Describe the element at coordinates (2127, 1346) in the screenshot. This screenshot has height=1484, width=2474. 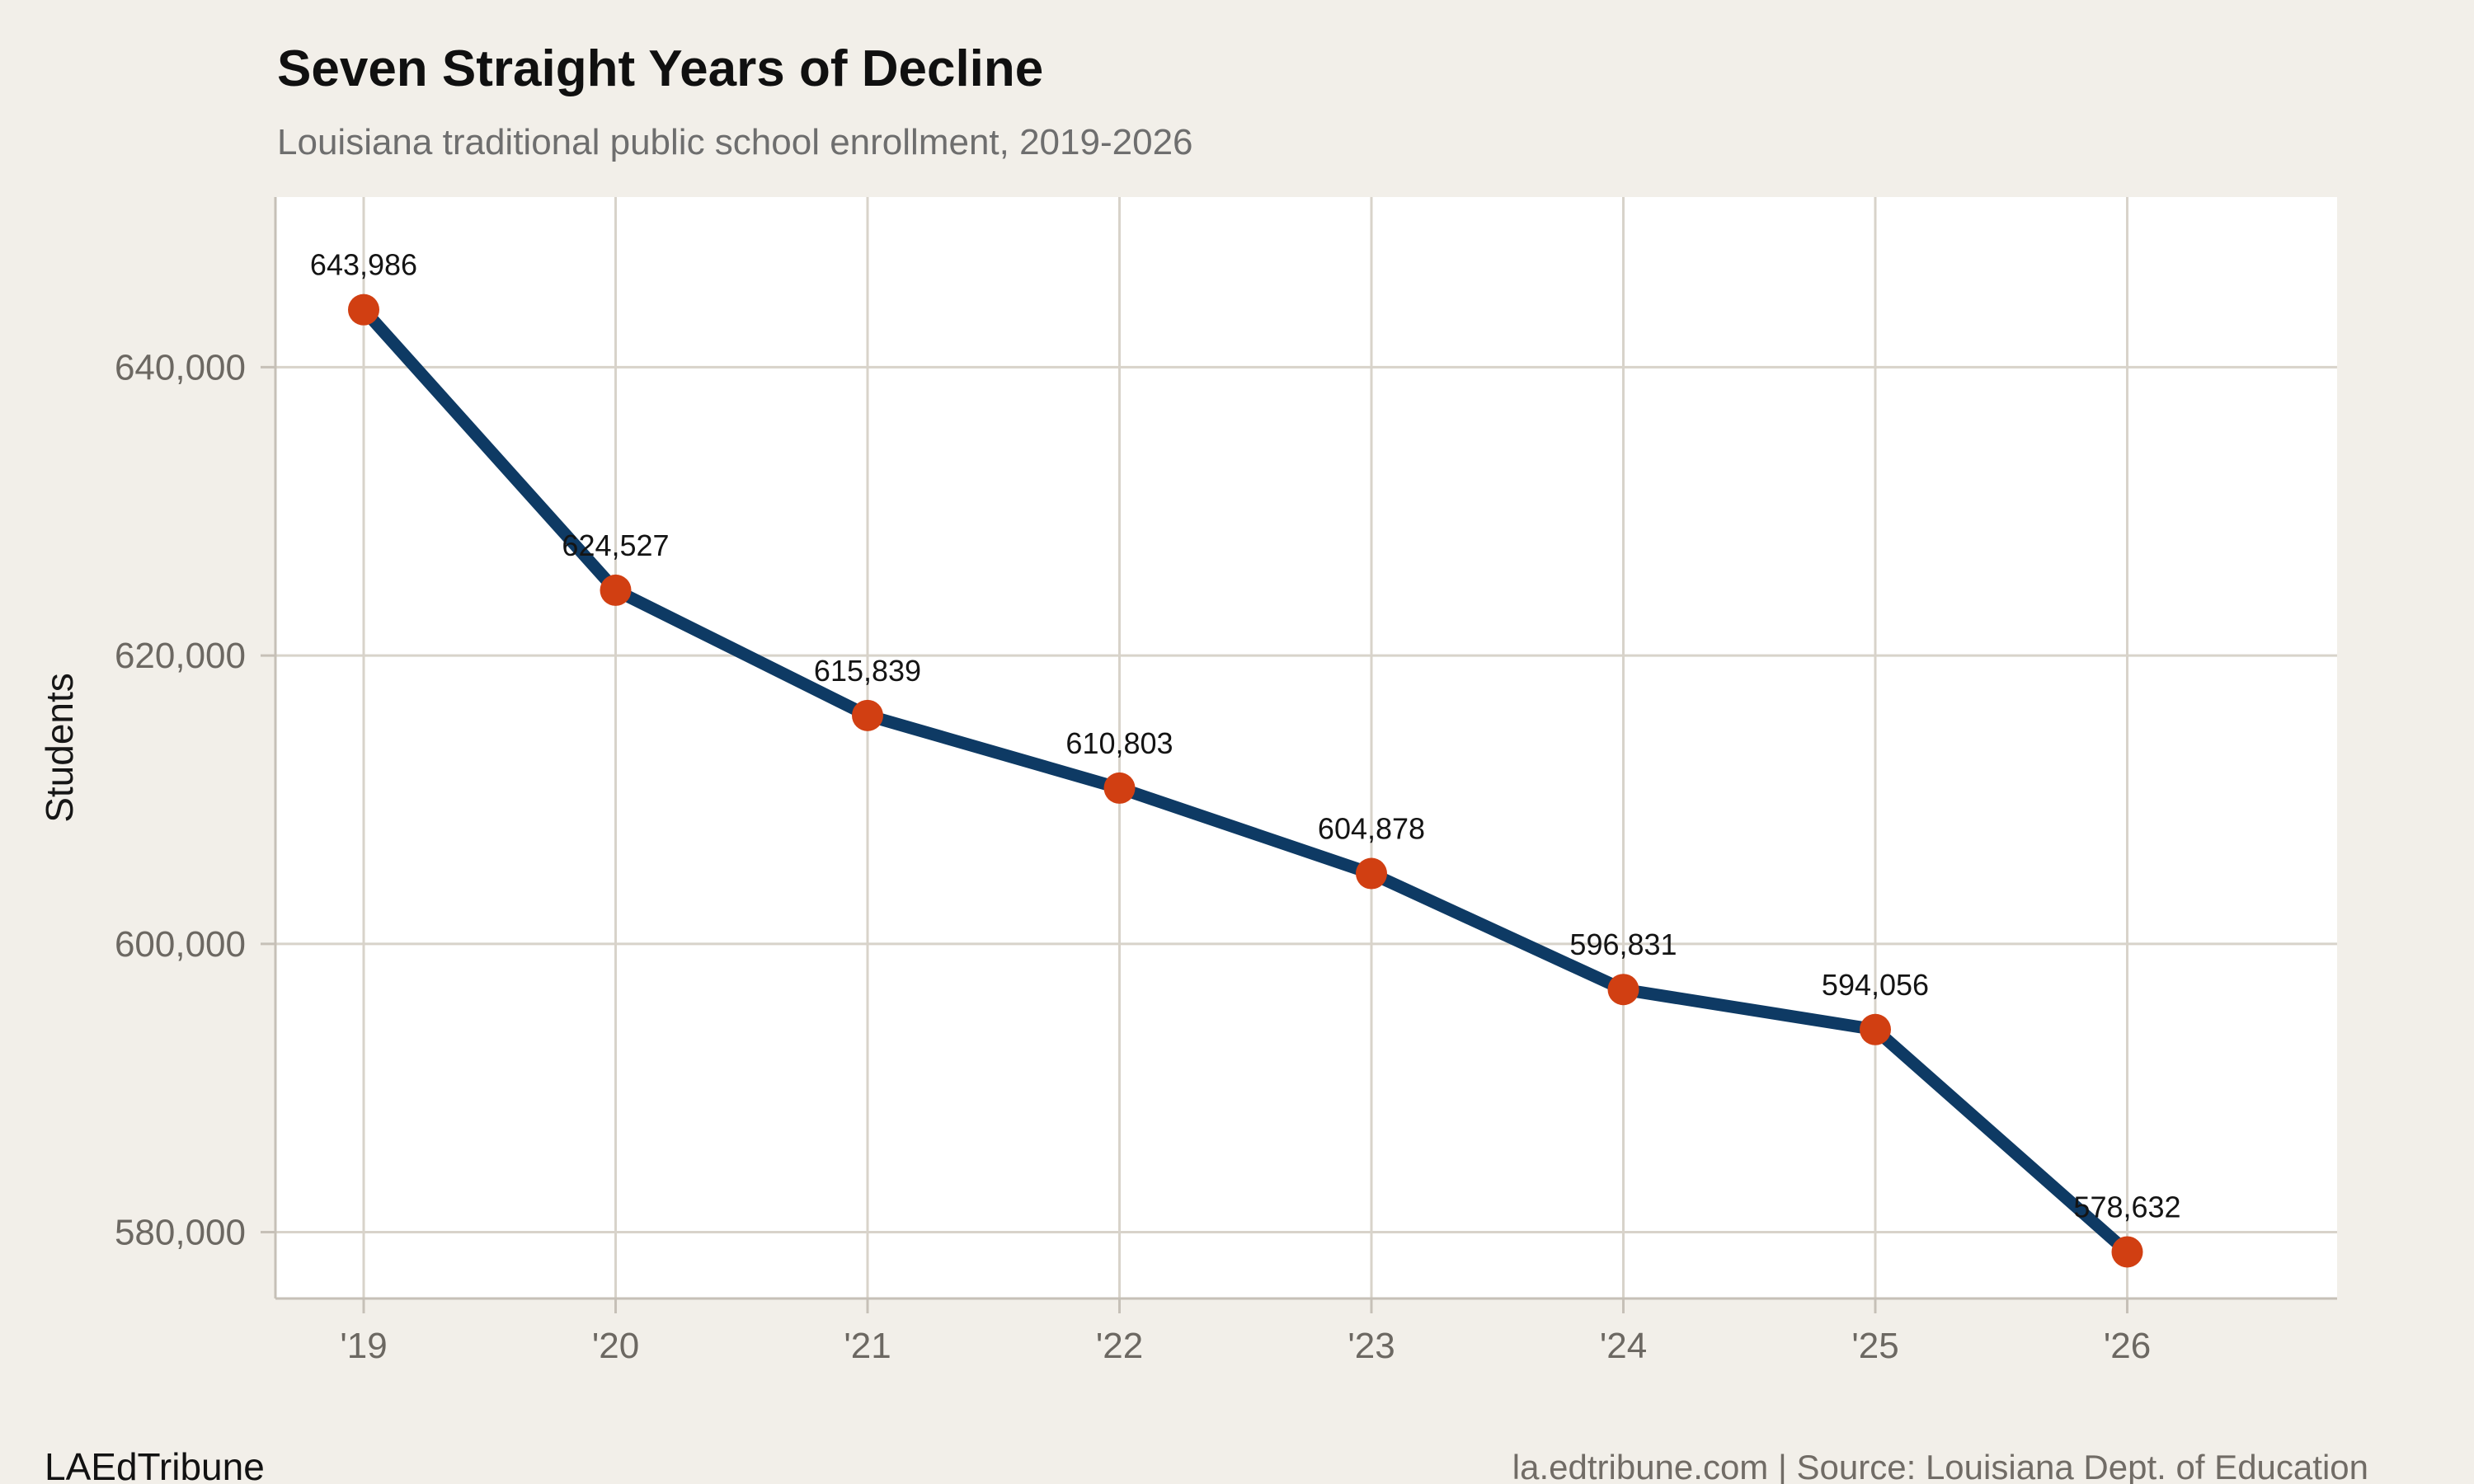
I see `x-tick-label: '26` at that location.